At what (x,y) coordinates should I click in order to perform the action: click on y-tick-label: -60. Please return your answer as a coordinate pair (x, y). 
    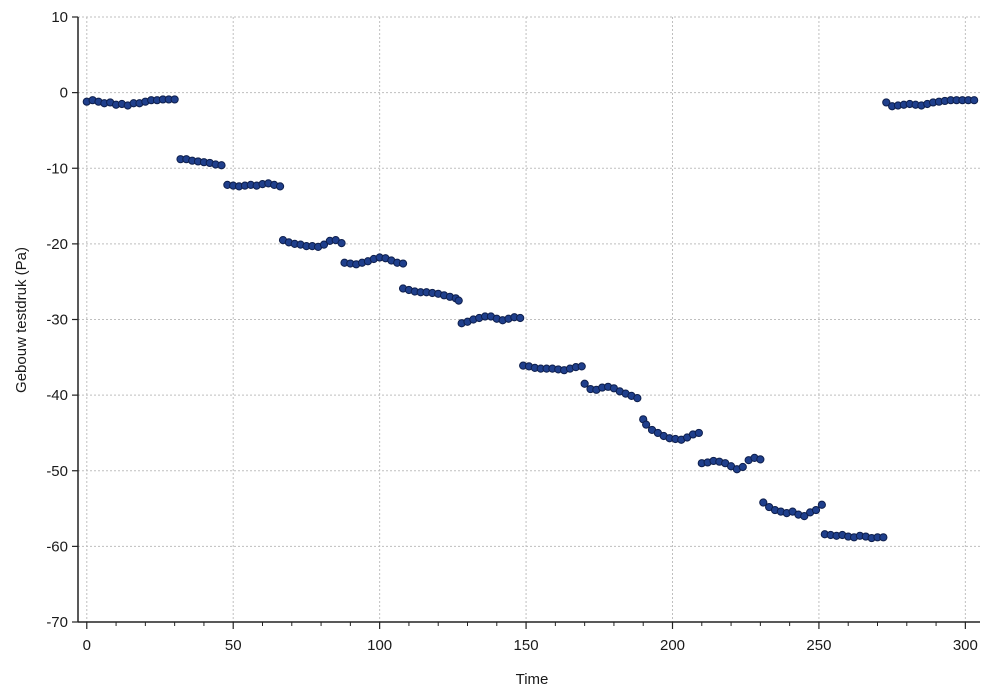
    Looking at the image, I should click on (57, 546).